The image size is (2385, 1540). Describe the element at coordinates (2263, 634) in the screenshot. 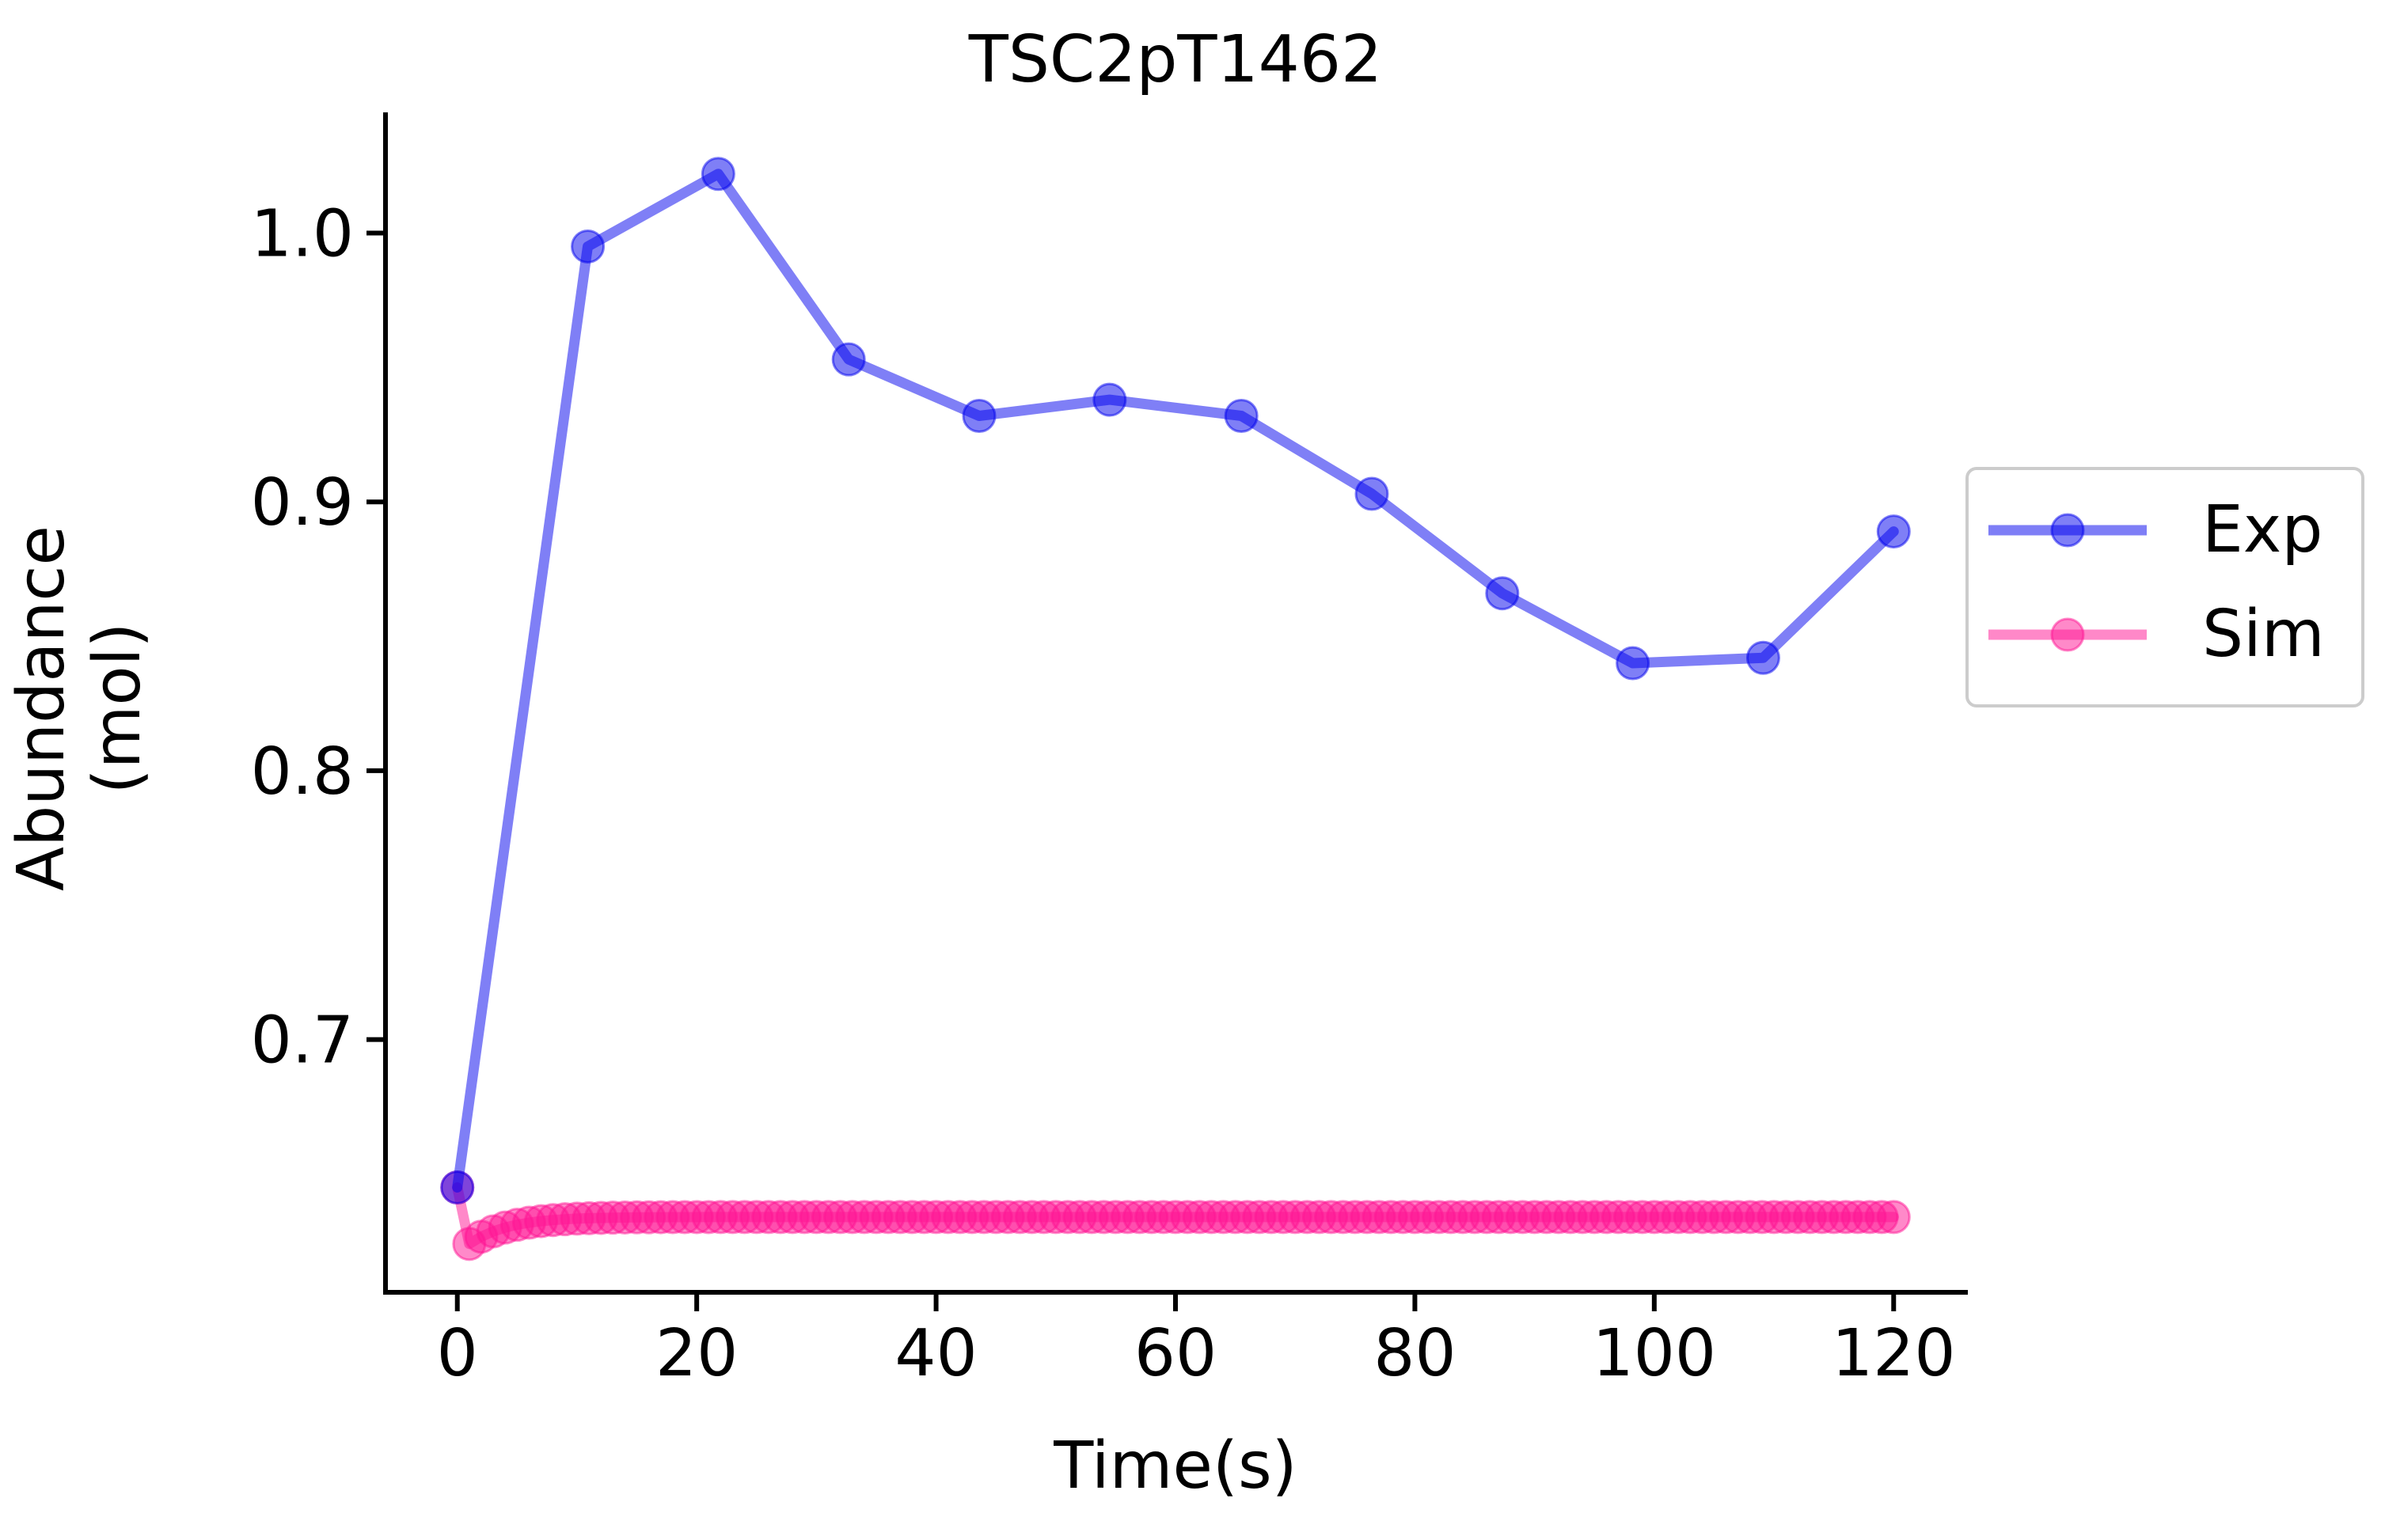

I see `legend-label-sim: Sim` at that location.